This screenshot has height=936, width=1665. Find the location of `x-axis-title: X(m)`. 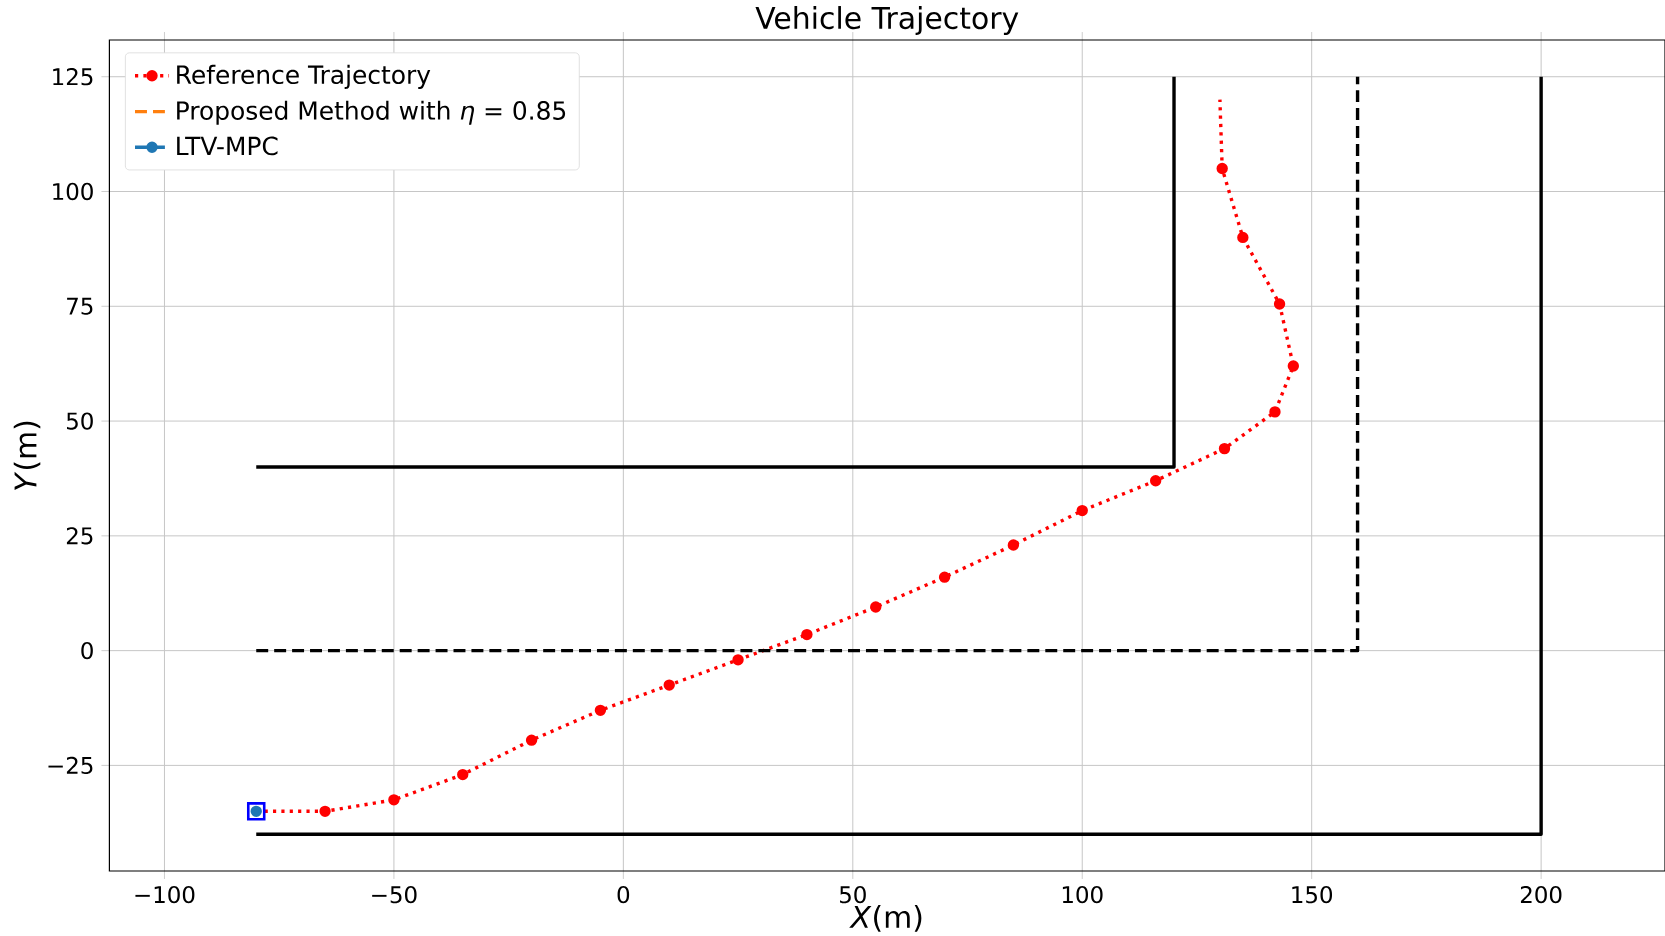

x-axis-title: X(m) is located at coordinates (885, 918).